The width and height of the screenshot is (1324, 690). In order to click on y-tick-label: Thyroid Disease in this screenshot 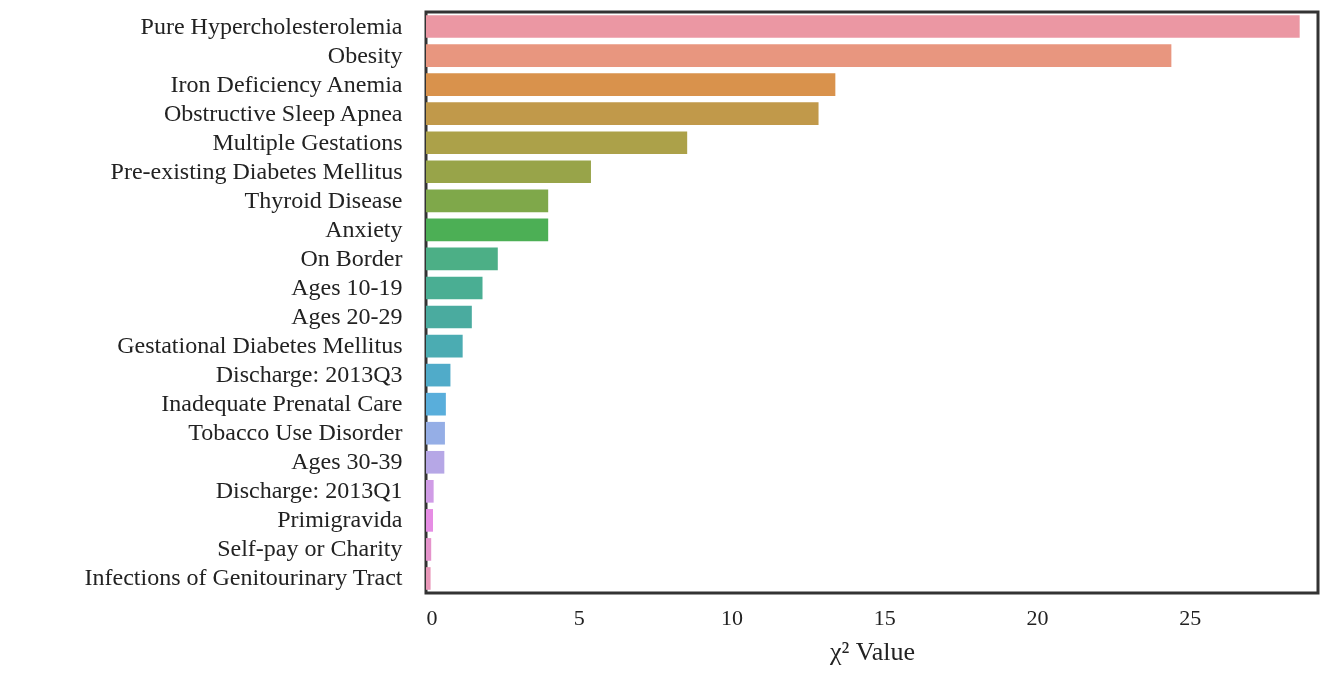, I will do `click(323, 199)`.